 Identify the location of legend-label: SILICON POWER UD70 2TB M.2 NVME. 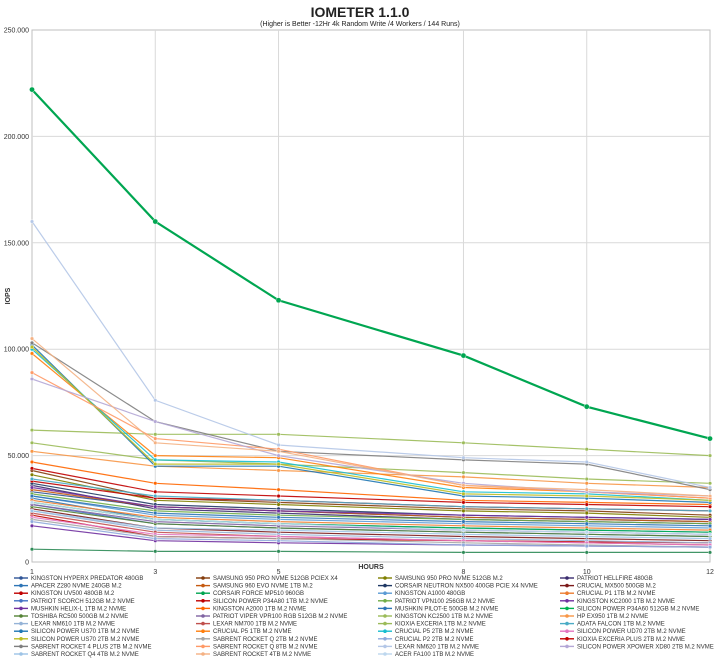
(631, 632).